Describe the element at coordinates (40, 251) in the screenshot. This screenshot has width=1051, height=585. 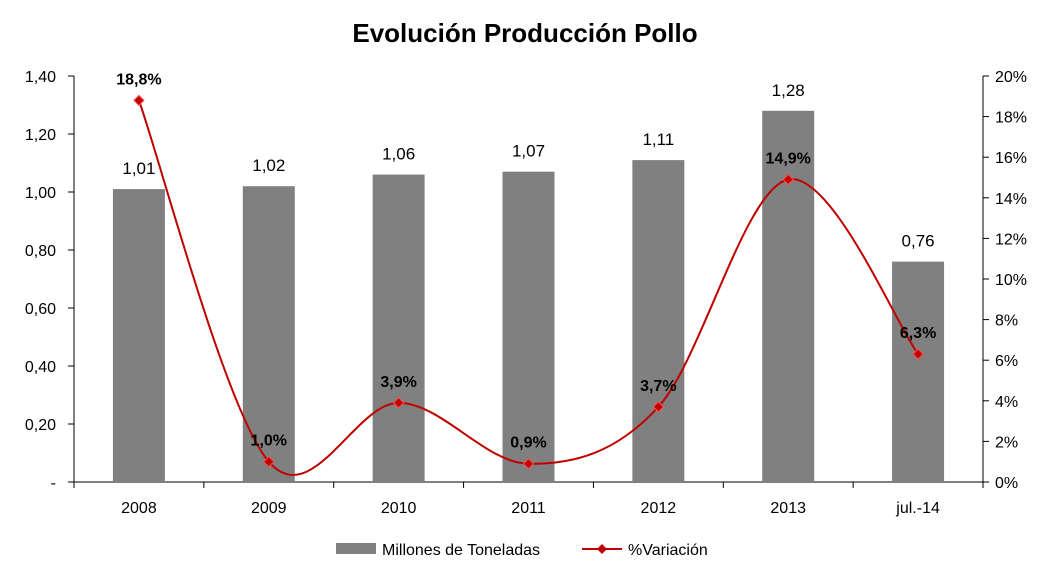
I see `y-tick-label: 0,80` at that location.